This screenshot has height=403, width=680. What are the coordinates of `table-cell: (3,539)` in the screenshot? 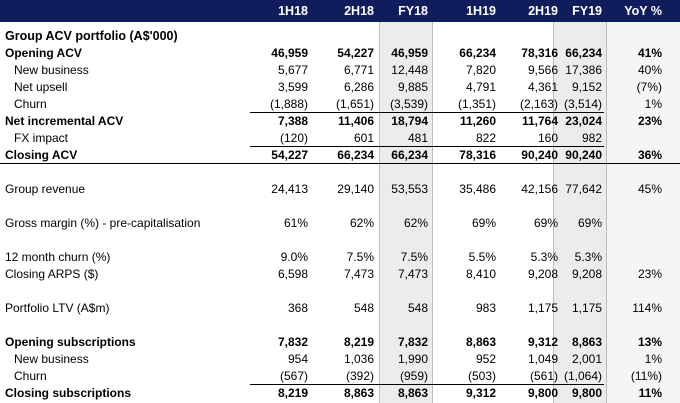 It's located at (408, 104).